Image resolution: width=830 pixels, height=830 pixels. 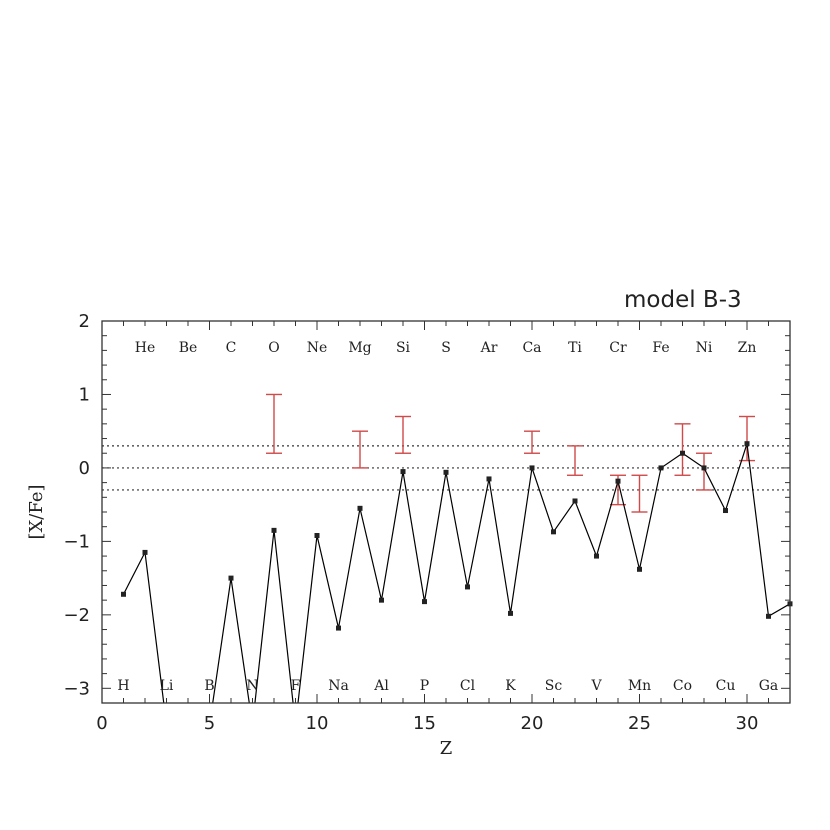 What do you see at coordinates (101, 723) in the screenshot?
I see `x-tick-label: 0` at bounding box center [101, 723].